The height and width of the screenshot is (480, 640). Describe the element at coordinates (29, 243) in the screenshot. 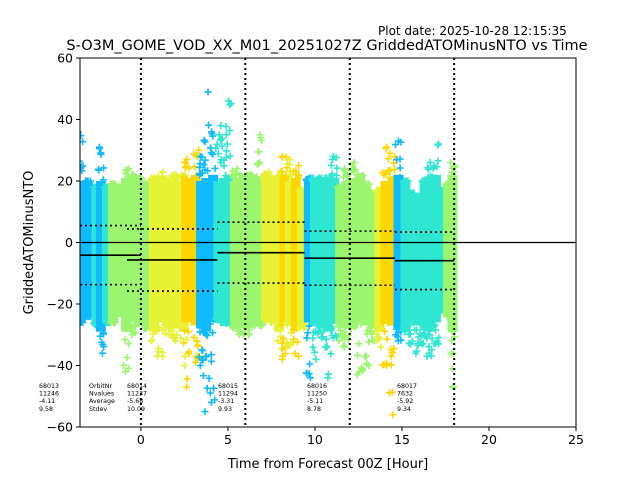

I see `y-axis-label: GriddedATOMinusNTO` at that location.